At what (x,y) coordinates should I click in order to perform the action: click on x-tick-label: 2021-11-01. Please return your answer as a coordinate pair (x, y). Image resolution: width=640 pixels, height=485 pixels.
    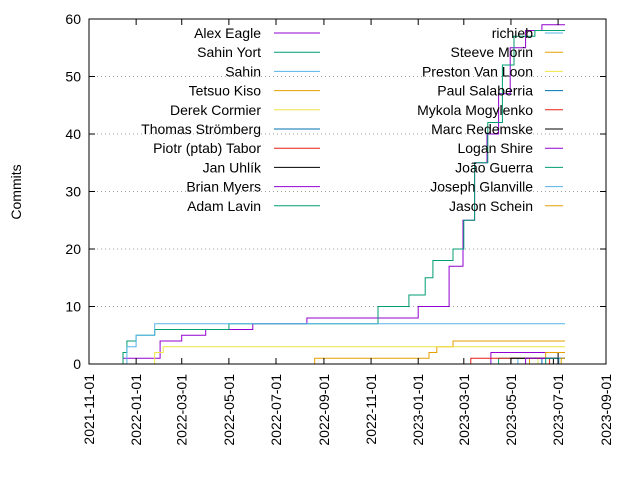
    Looking at the image, I should click on (89, 409).